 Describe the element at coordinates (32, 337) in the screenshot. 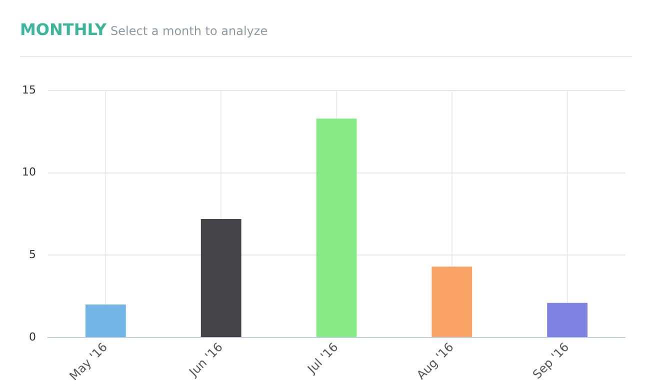

I see `y-tick-label: 0` at that location.